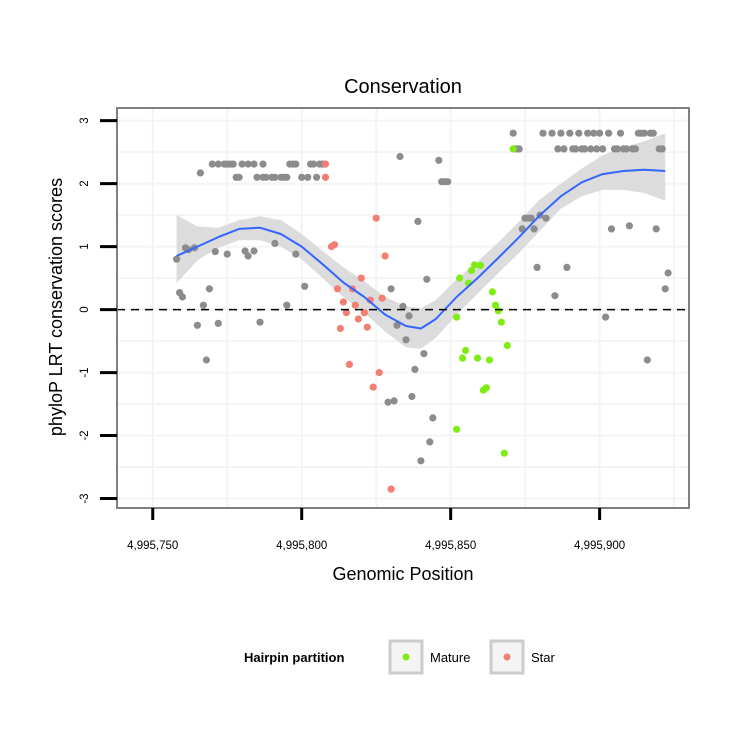  What do you see at coordinates (85, 435) in the screenshot?
I see `y-tick-label: -2` at bounding box center [85, 435].